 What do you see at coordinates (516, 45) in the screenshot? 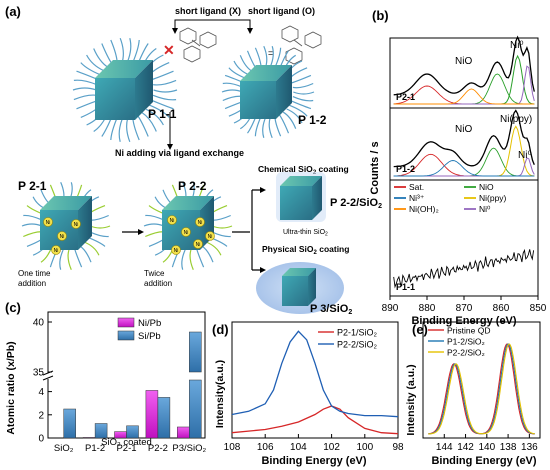
I see `annot-ni0-p21: Ni⁰` at bounding box center [516, 45].